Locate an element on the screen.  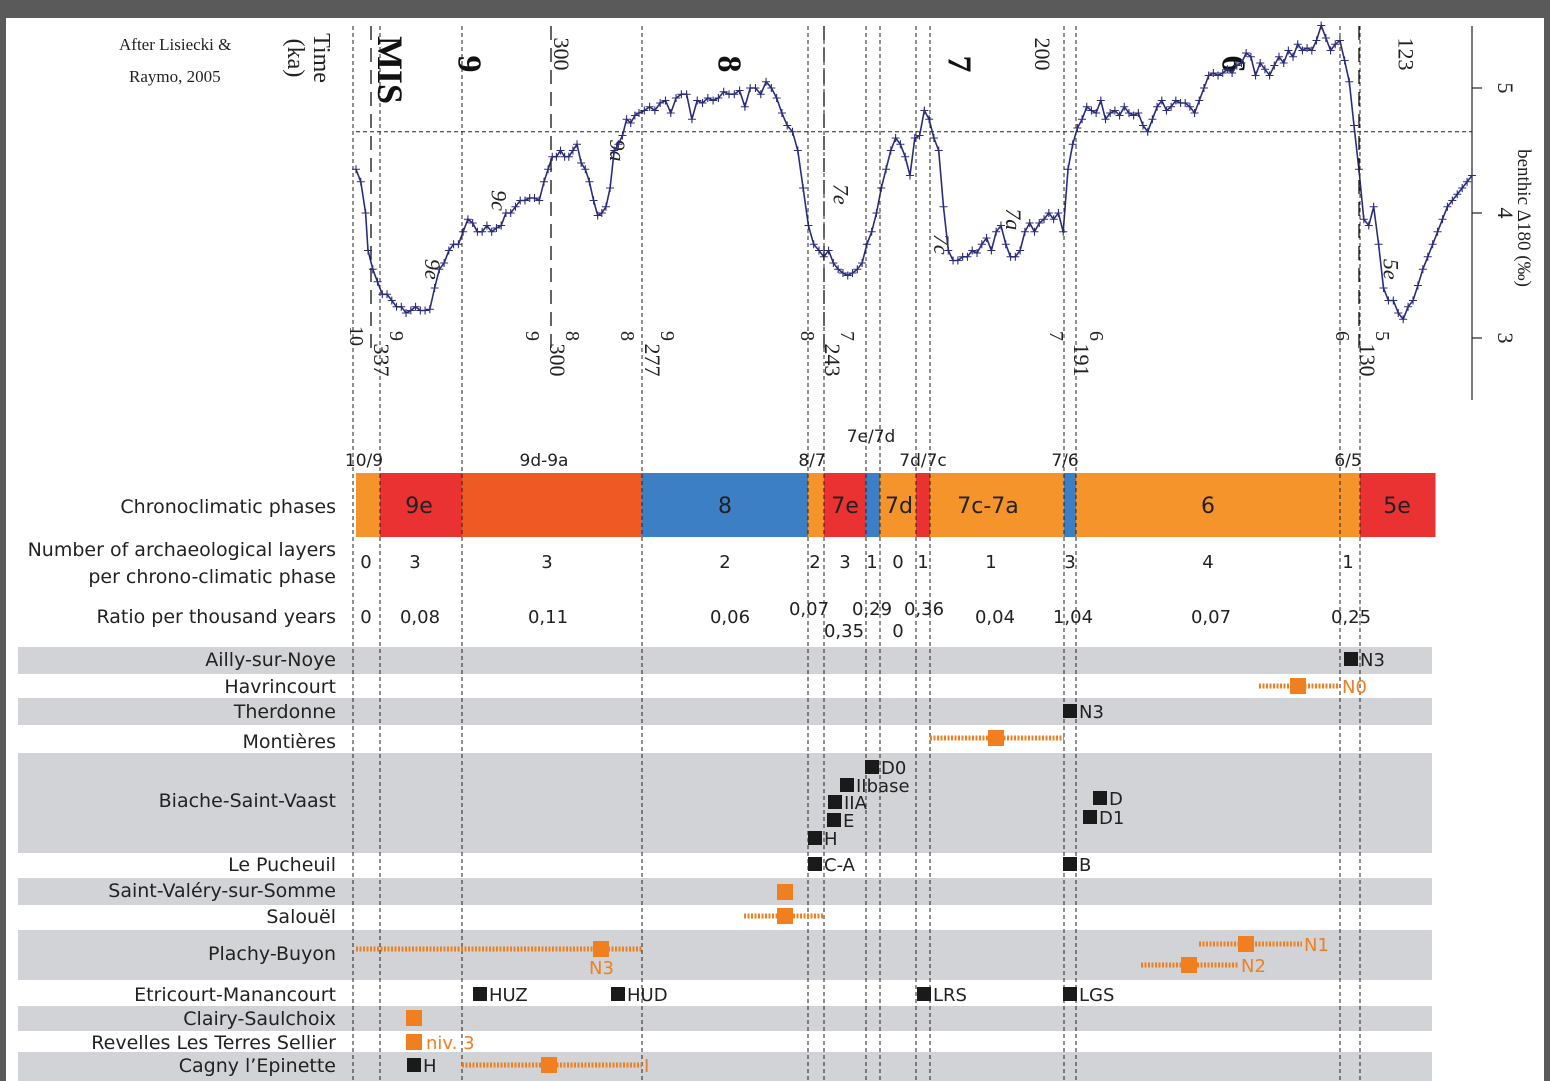
site-marker-etricourt-manancourt is located at coordinates (618, 994).